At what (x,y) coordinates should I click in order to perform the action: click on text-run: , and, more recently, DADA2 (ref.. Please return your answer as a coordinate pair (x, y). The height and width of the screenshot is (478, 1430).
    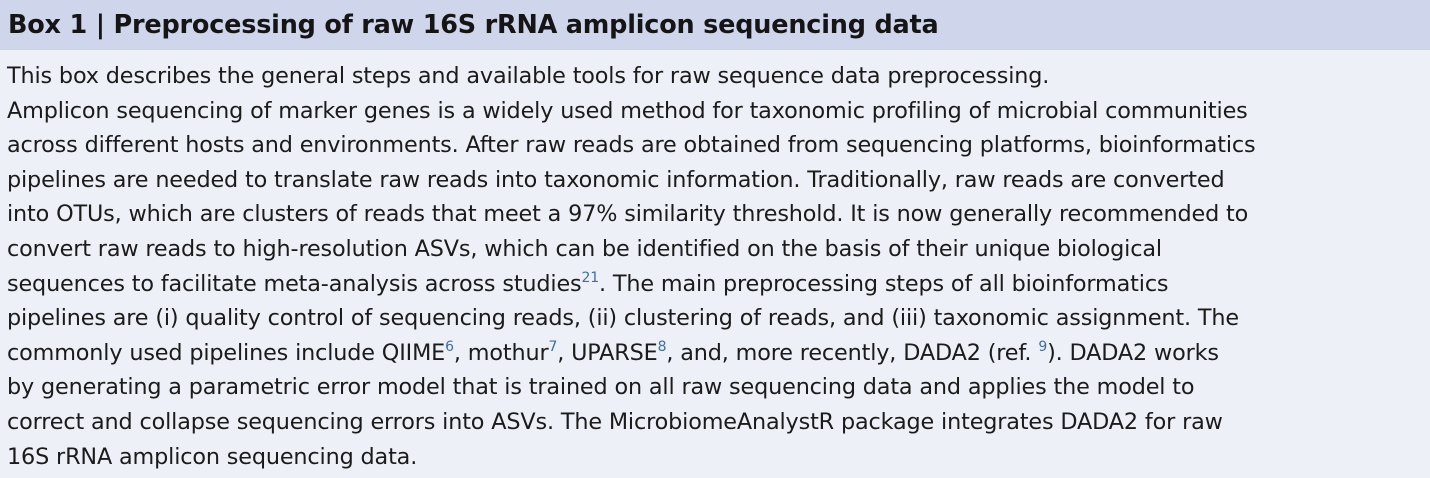
    Looking at the image, I should click on (852, 352).